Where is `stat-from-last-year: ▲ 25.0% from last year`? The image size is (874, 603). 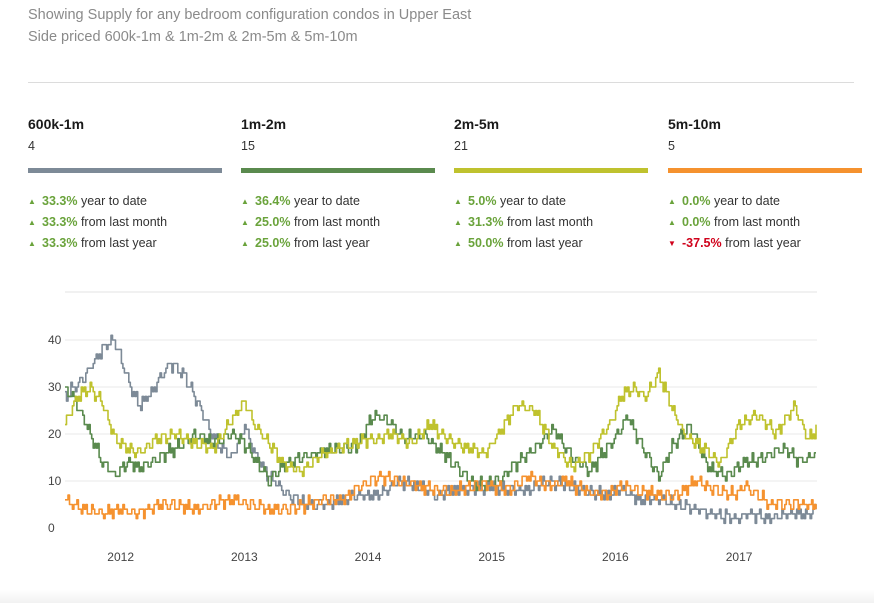 stat-from-last-year: ▲ 25.0% from last year is located at coordinates (338, 243).